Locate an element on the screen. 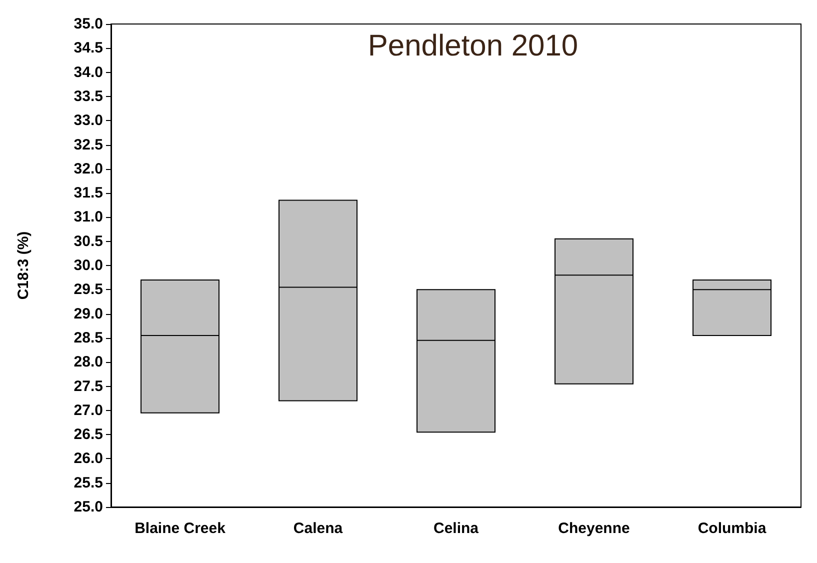  y-tick-label: 33.5 is located at coordinates (88, 96).